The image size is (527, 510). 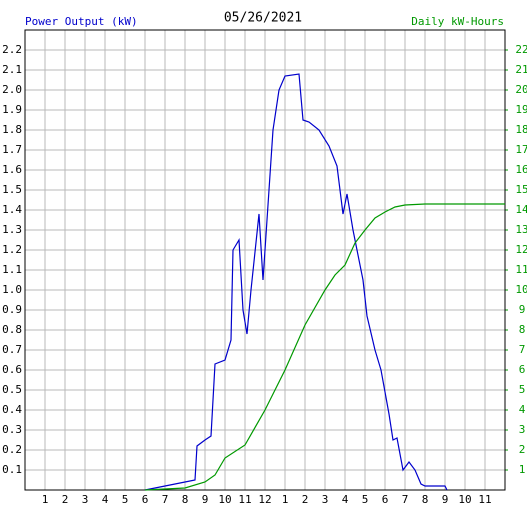 I want to click on y2-axis-title: Daily kW-Hours, so click(x=457, y=21).